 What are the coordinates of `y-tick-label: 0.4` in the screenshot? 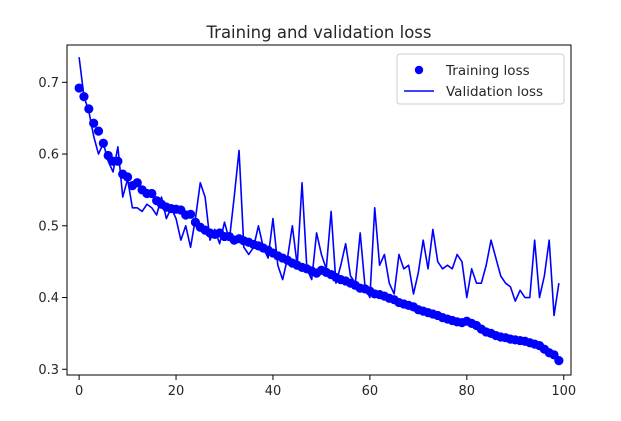 It's located at (48, 298).